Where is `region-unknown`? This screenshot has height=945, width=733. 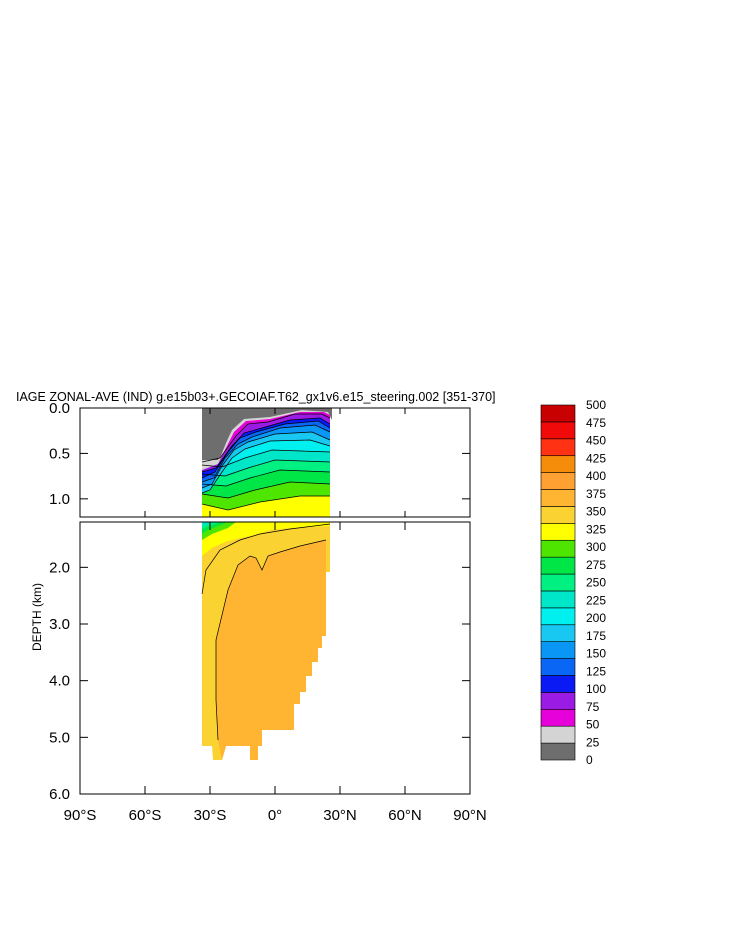 region-unknown is located at coordinates (267, 433).